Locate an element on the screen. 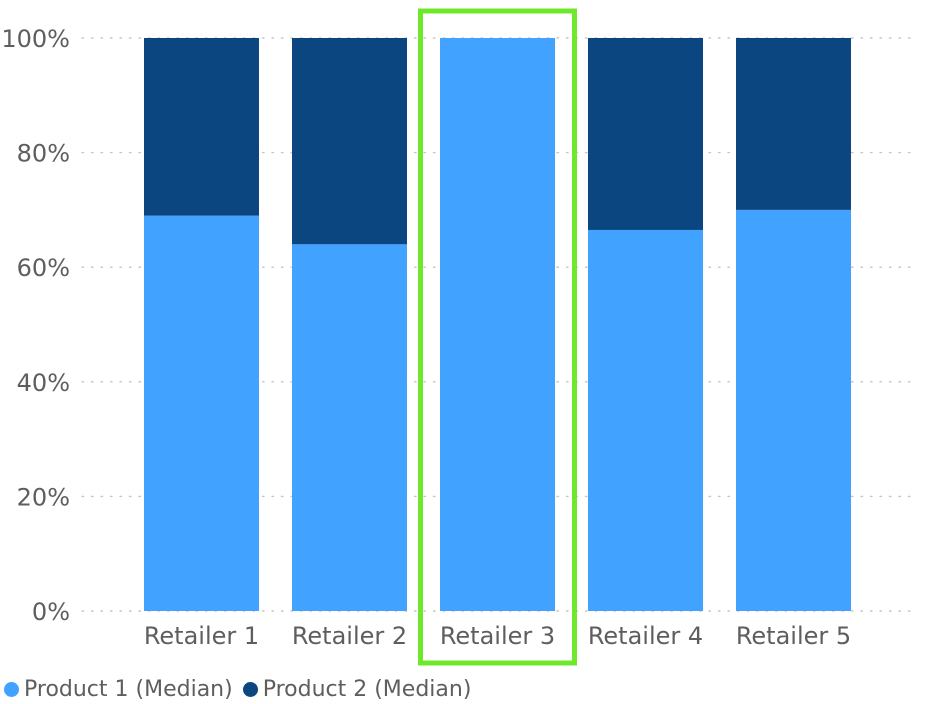 This screenshot has width=925, height=704. legend-label-product-1: Product 1 (Median) is located at coordinates (128, 689).